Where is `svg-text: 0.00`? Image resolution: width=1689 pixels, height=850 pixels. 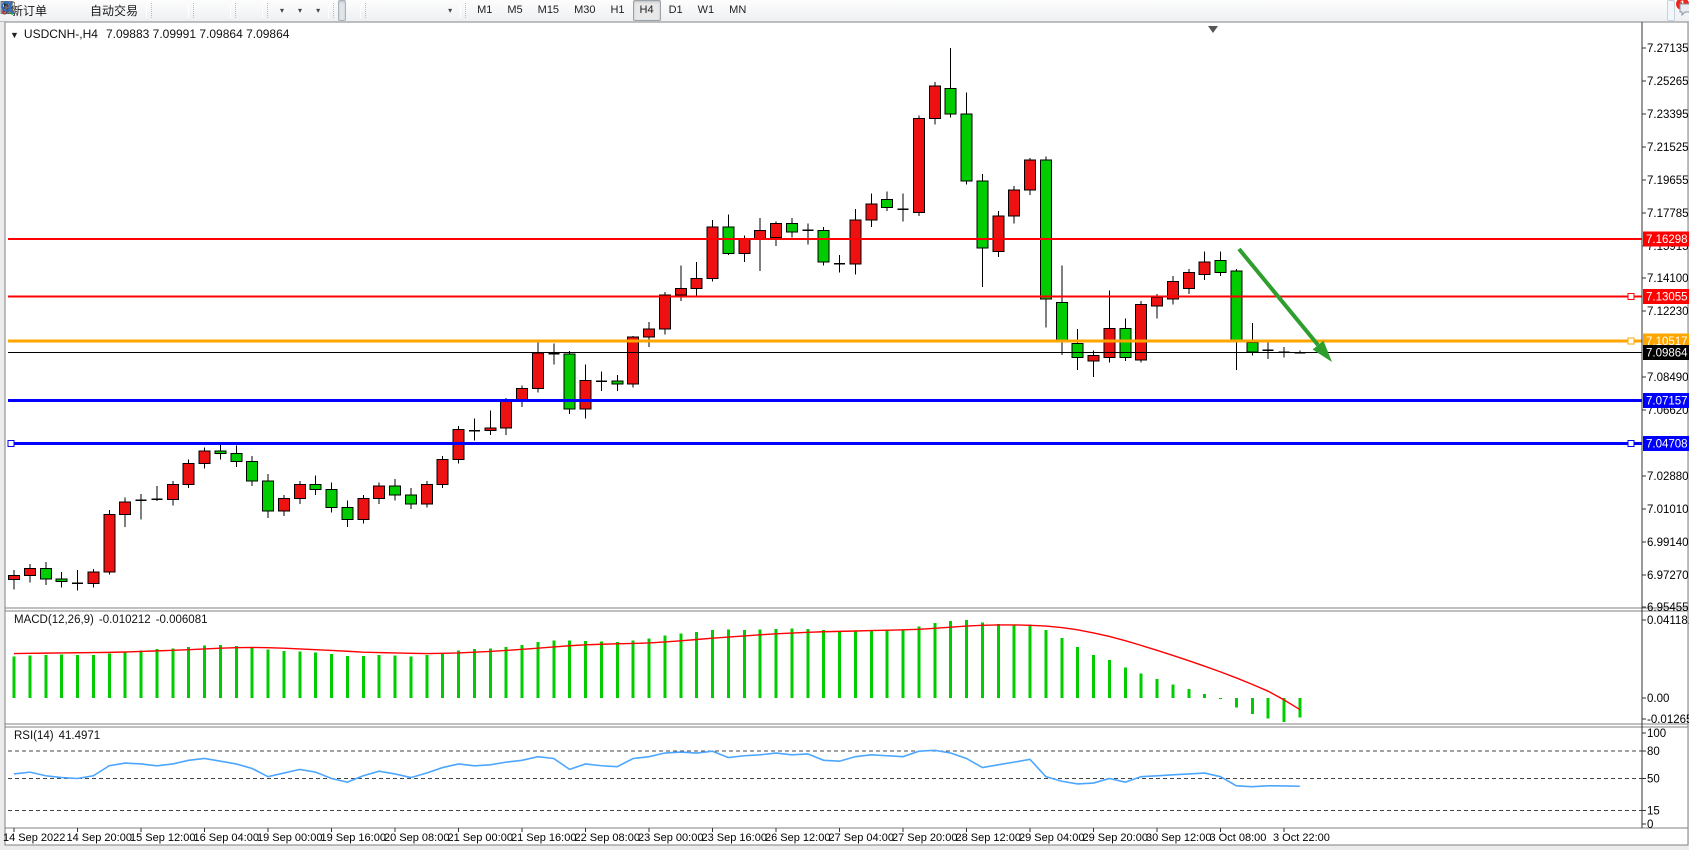
svg-text: 0.00 is located at coordinates (1658, 699).